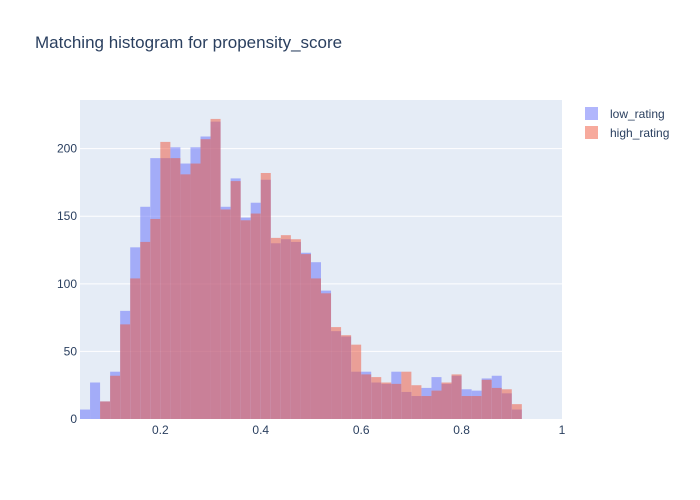 Image resolution: width=700 pixels, height=500 pixels. I want to click on chart-title: Matching histogram for propensity_score, so click(189, 42).